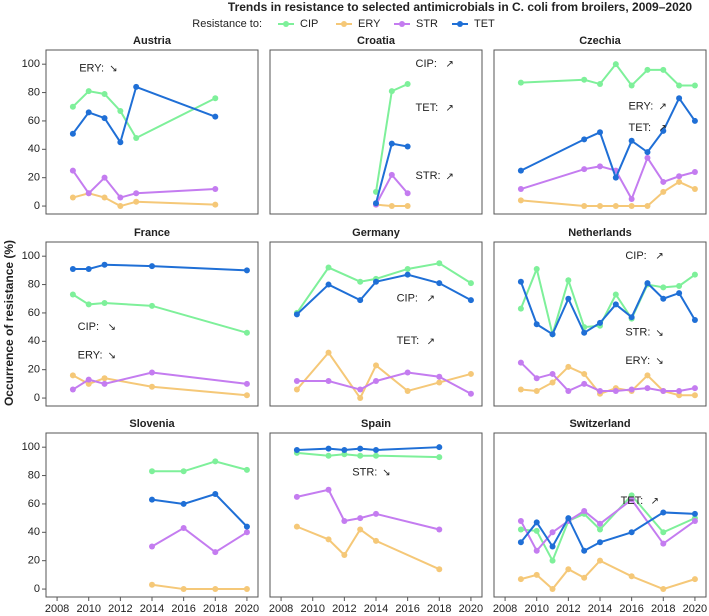  What do you see at coordinates (34, 92) in the screenshot?
I see `y-tick-label: 80` at bounding box center [34, 92].